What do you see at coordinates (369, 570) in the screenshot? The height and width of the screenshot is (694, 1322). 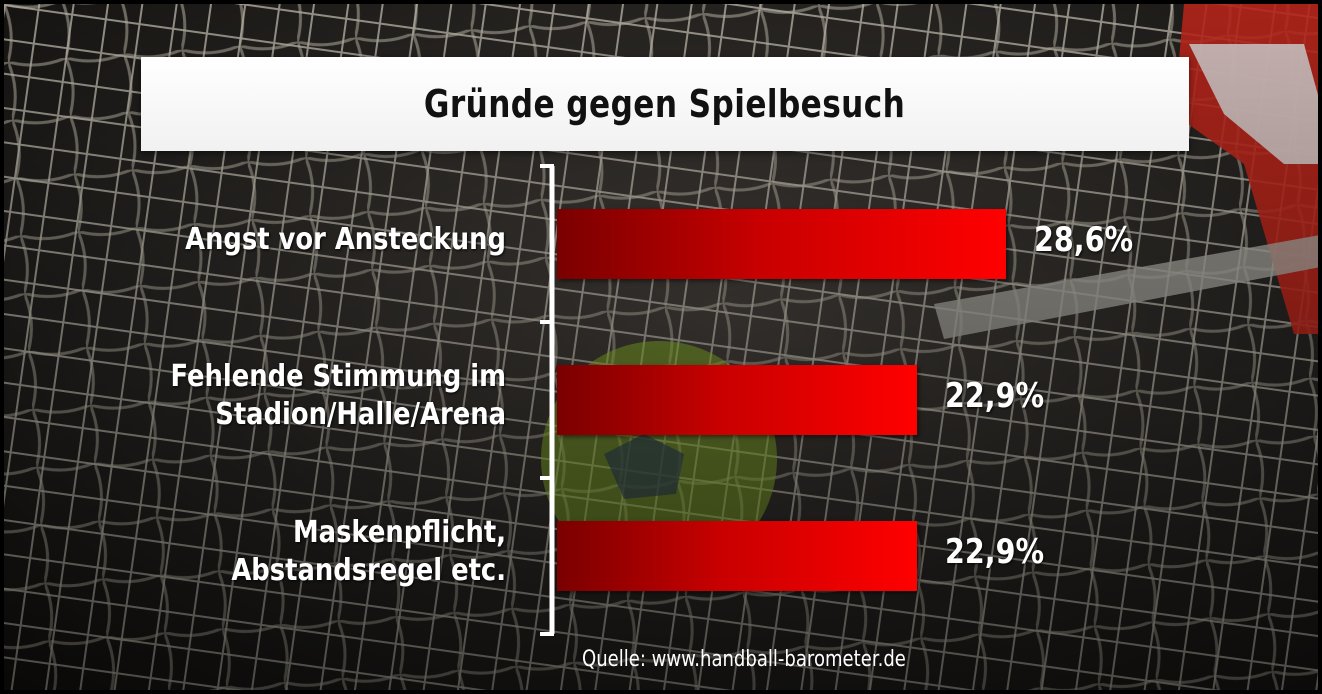 I see `category-label-line: Abstandsregel etc.` at bounding box center [369, 570].